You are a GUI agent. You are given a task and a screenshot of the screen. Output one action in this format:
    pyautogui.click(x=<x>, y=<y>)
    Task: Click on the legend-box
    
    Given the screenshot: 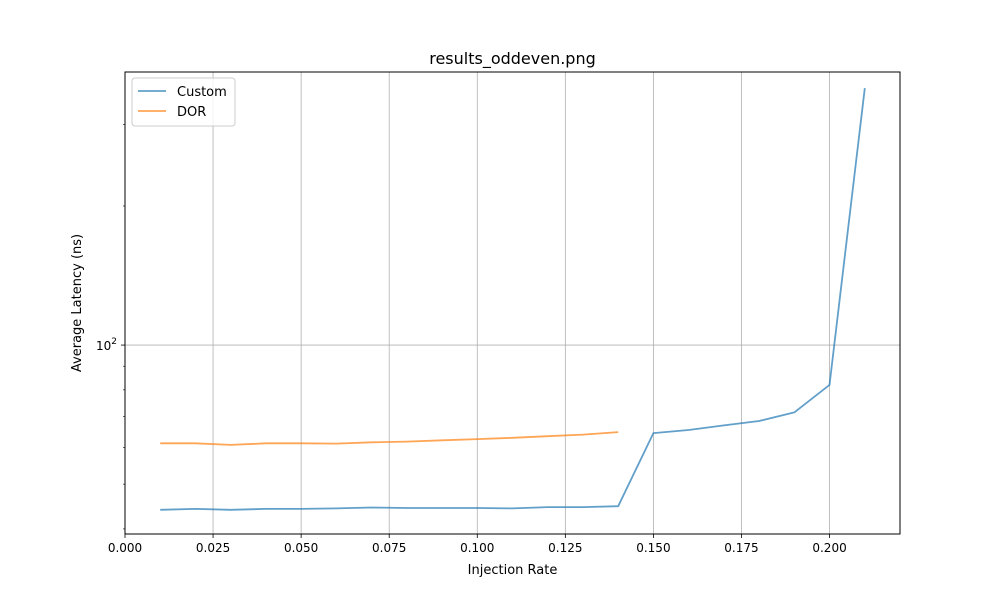 What is the action you would take?
    pyautogui.click(x=183, y=102)
    